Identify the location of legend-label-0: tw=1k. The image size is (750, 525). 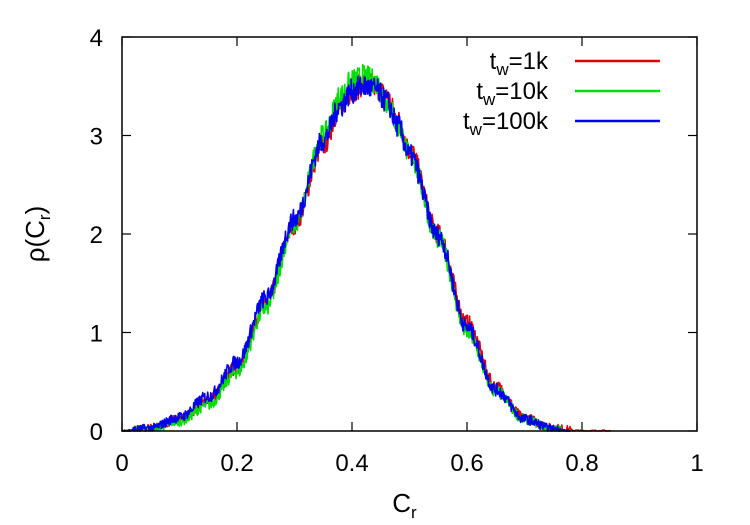
(519, 63).